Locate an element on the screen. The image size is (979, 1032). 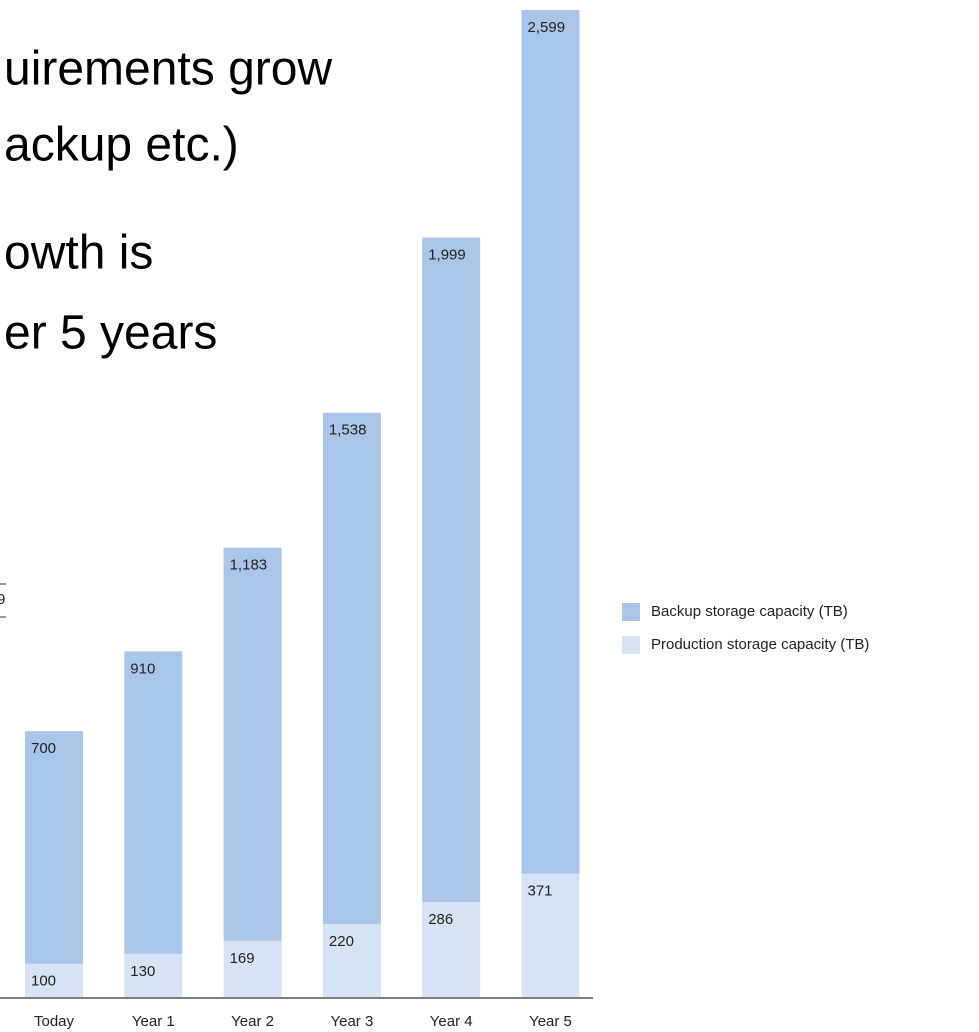
value-label: 910 is located at coordinates (142, 668).